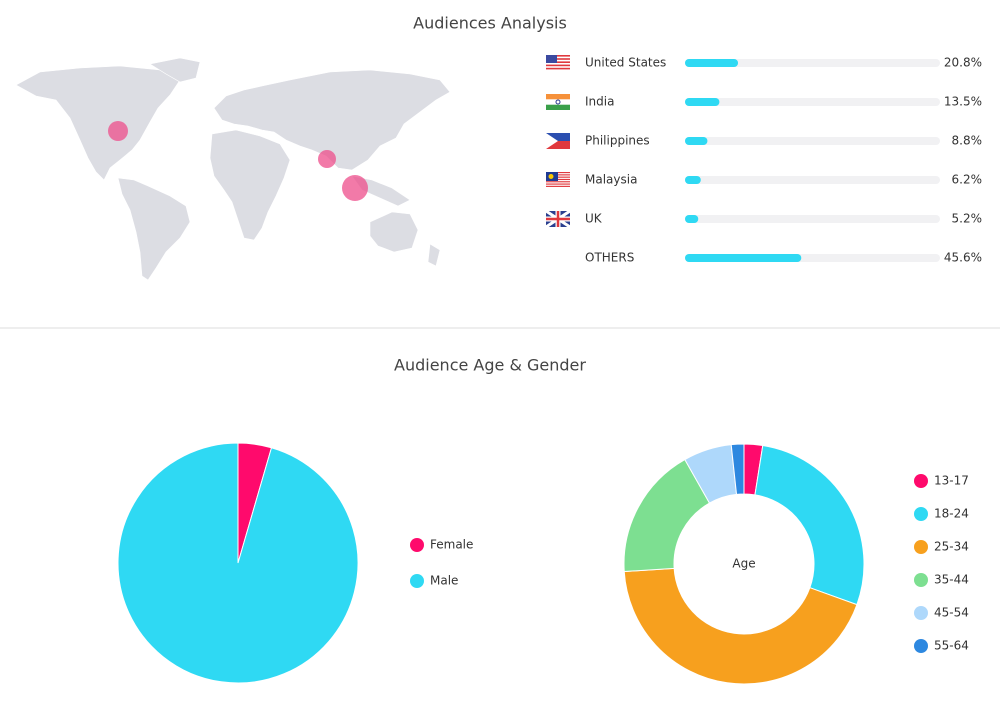 The height and width of the screenshot is (707, 1000). What do you see at coordinates (552, 141) in the screenshot?
I see `flag-triangle` at bounding box center [552, 141].